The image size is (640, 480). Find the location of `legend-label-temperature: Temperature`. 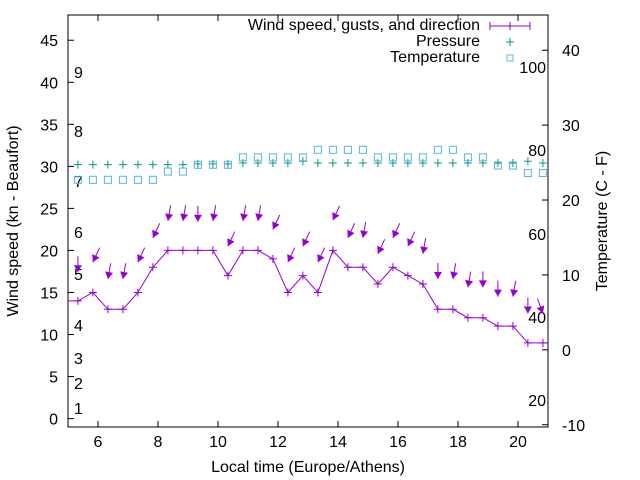

legend-label-temperature: Temperature is located at coordinates (435, 57).